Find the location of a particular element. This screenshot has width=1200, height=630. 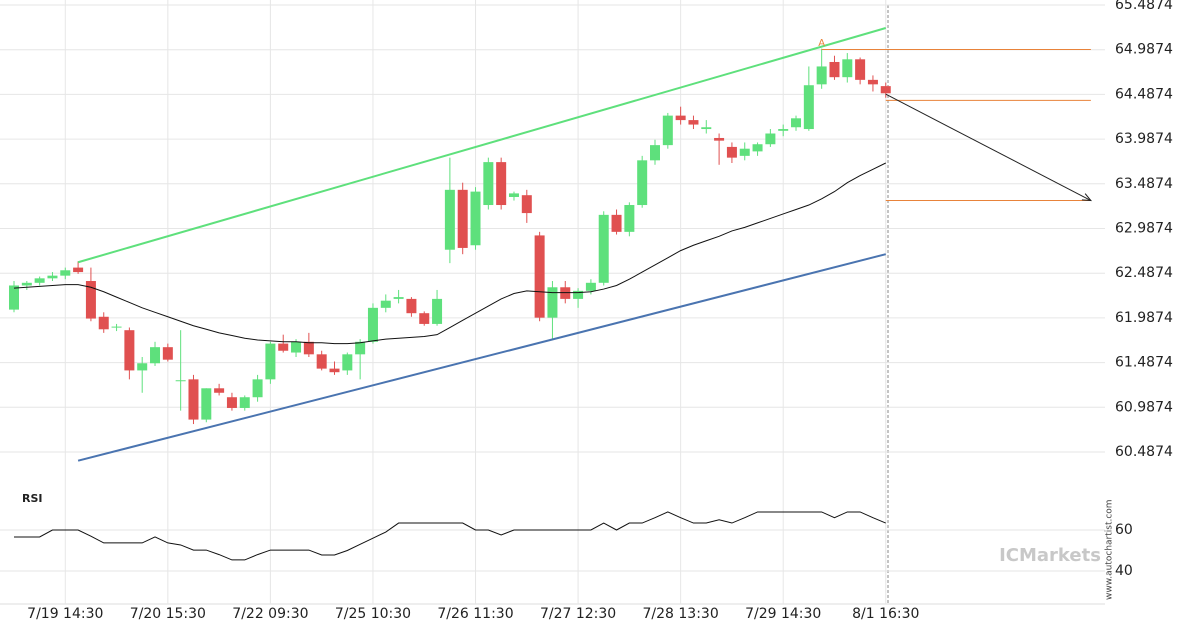

x-tick-label: 7/19 14:30 is located at coordinates (65, 614).